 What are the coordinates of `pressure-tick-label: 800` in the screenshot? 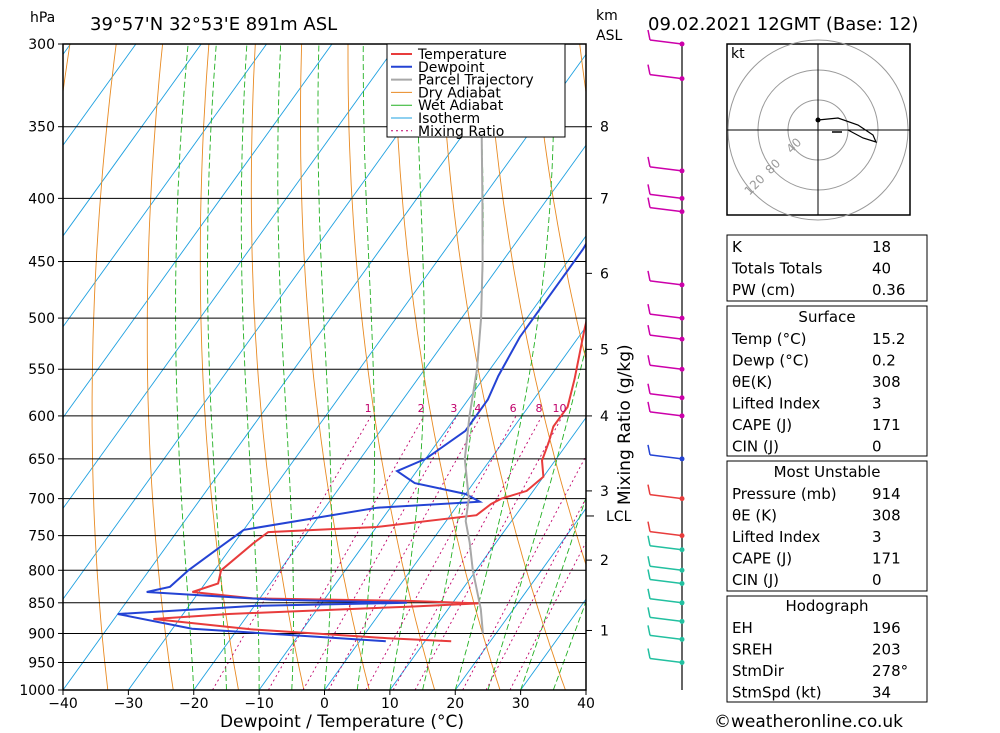 It's located at (41, 571).